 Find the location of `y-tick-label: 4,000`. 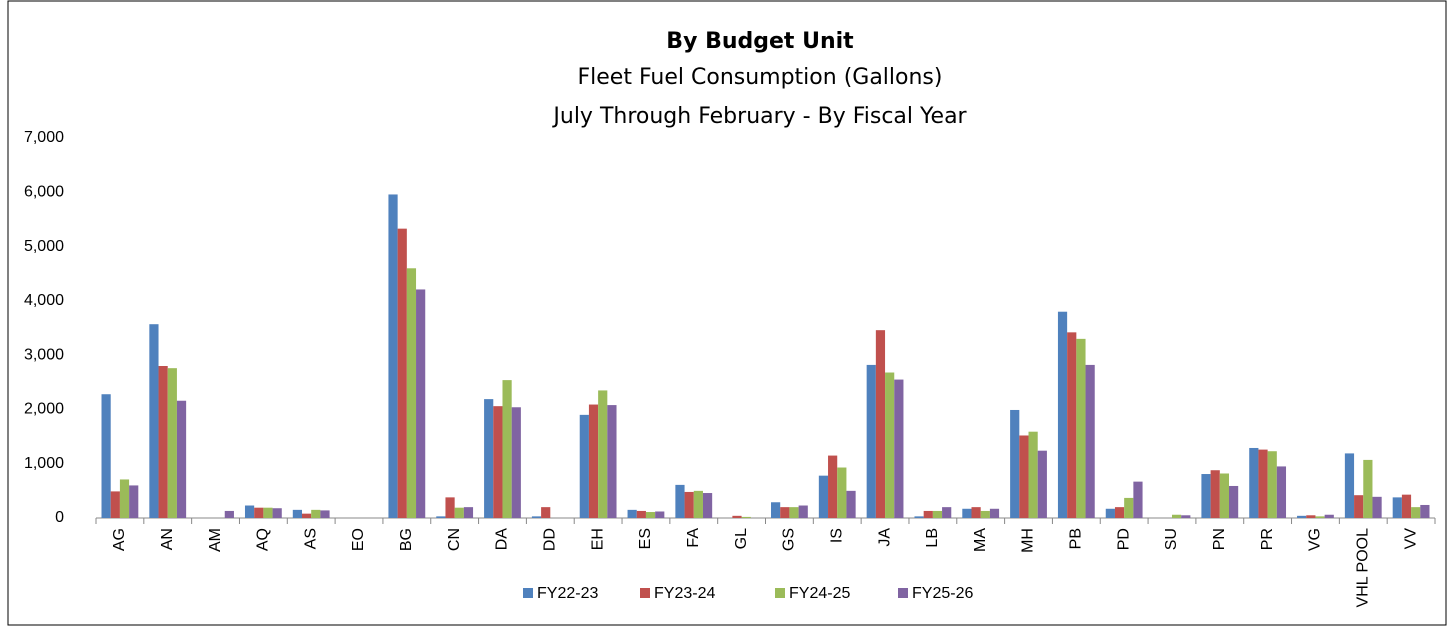

y-tick-label: 4,000 is located at coordinates (44, 300).